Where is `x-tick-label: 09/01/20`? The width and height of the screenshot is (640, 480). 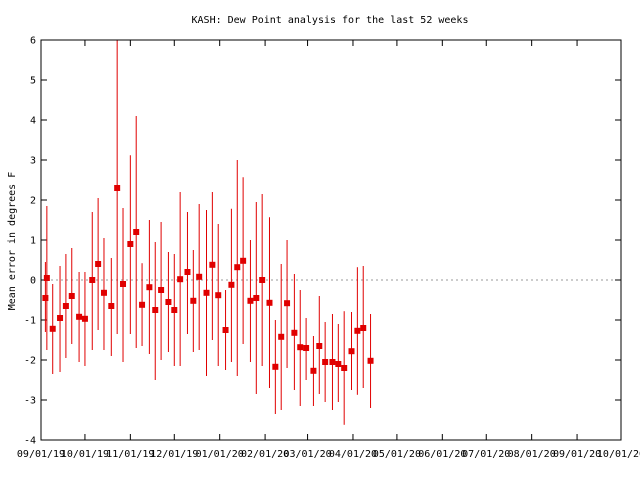
x-tick-label: 09/01/20 is located at coordinates (577, 454).